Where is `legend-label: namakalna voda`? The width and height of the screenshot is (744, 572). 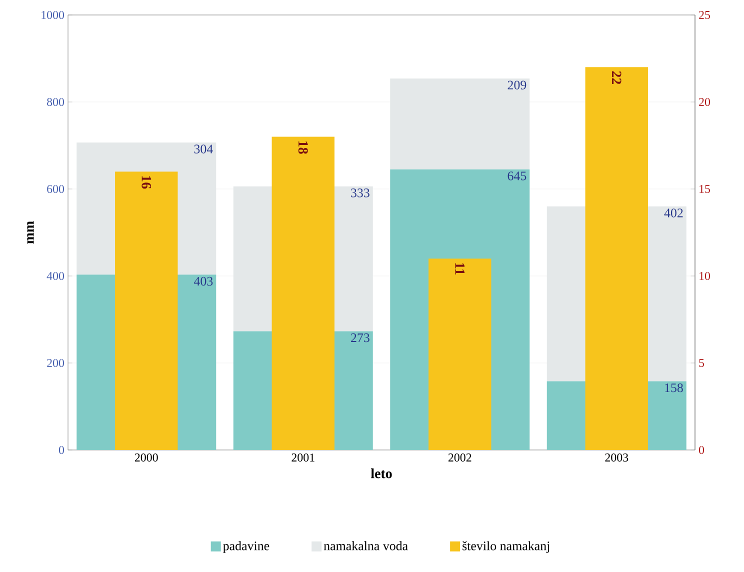
legend-label: namakalna voda is located at coordinates (366, 545).